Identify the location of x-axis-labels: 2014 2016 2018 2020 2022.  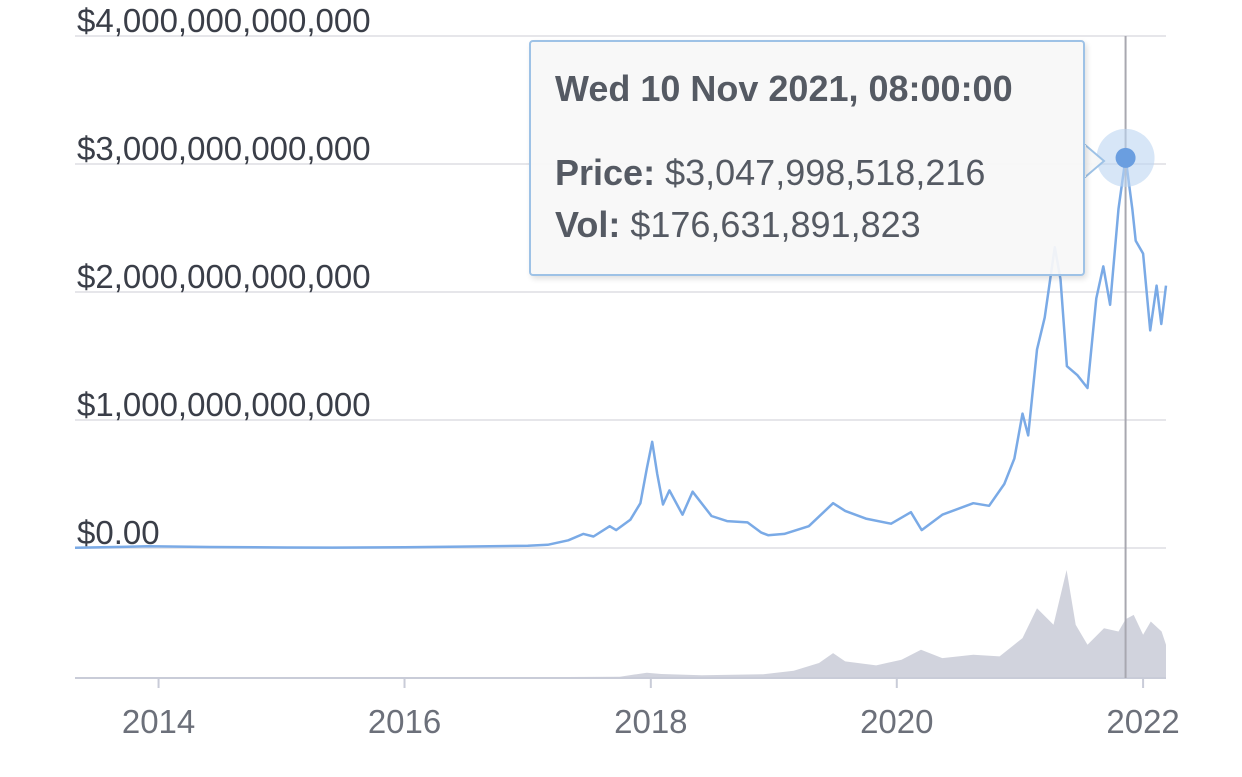
(651, 709).